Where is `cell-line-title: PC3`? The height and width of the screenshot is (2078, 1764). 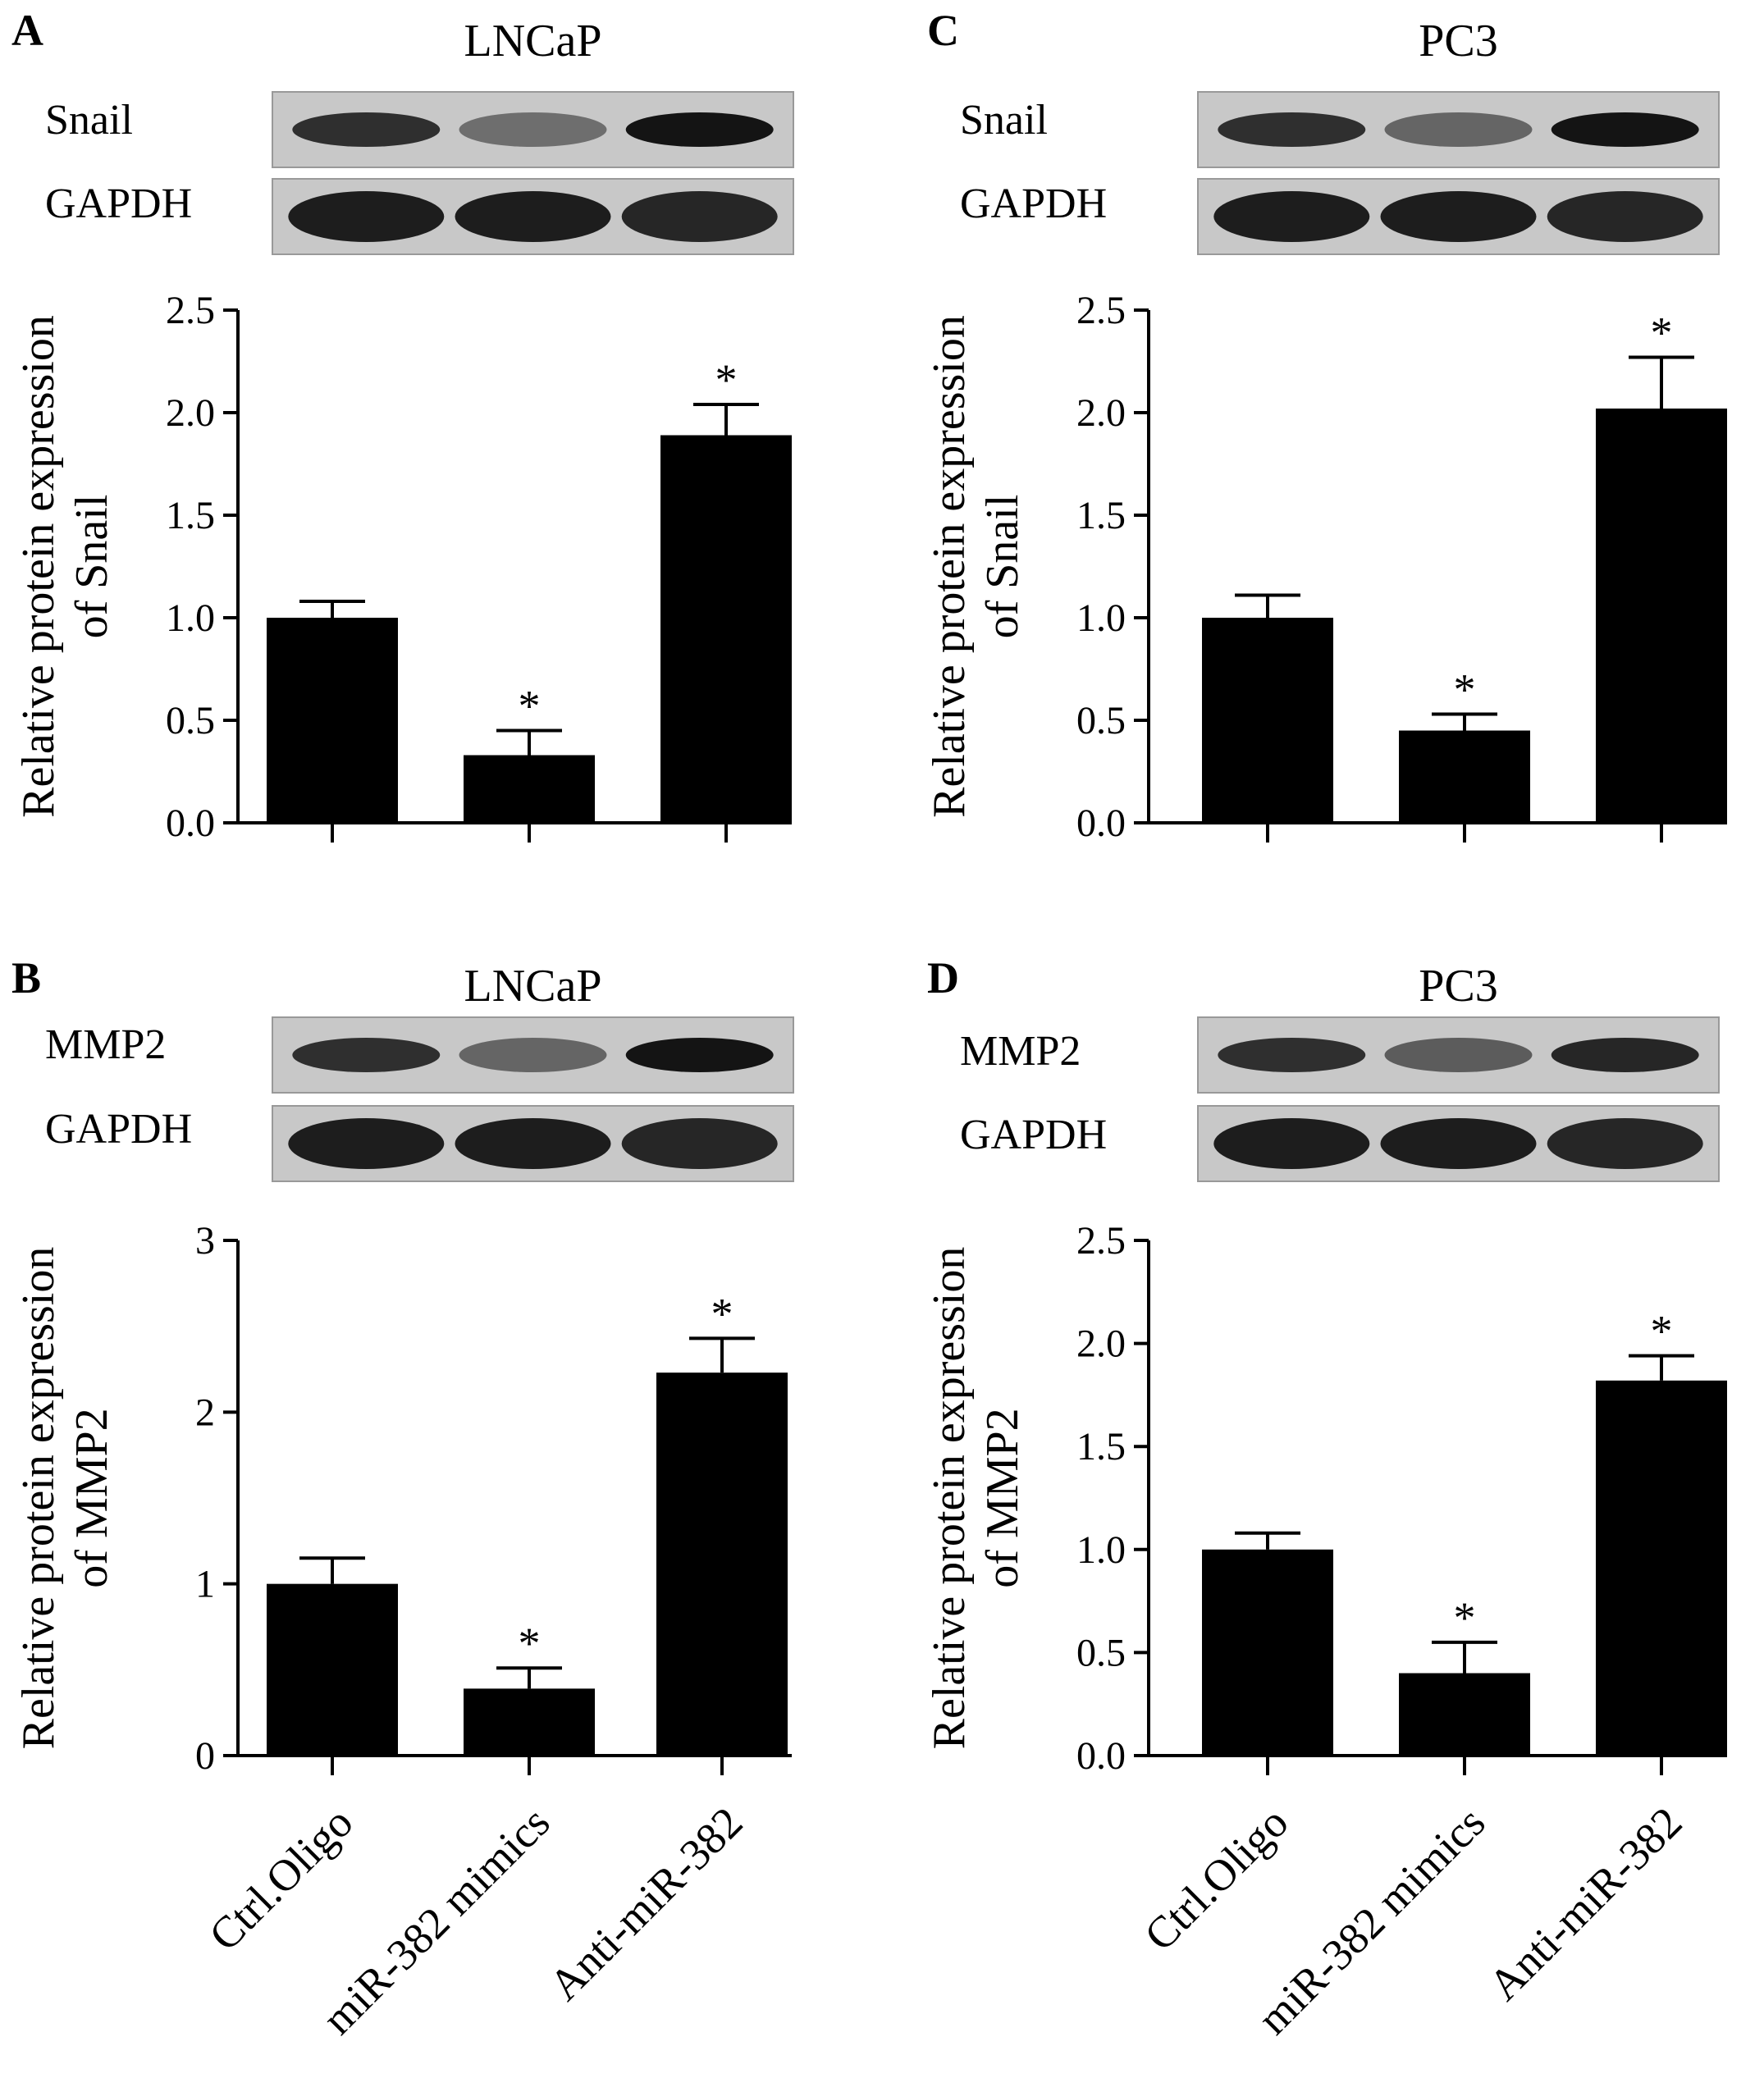 cell-line-title: PC3 is located at coordinates (1458, 986).